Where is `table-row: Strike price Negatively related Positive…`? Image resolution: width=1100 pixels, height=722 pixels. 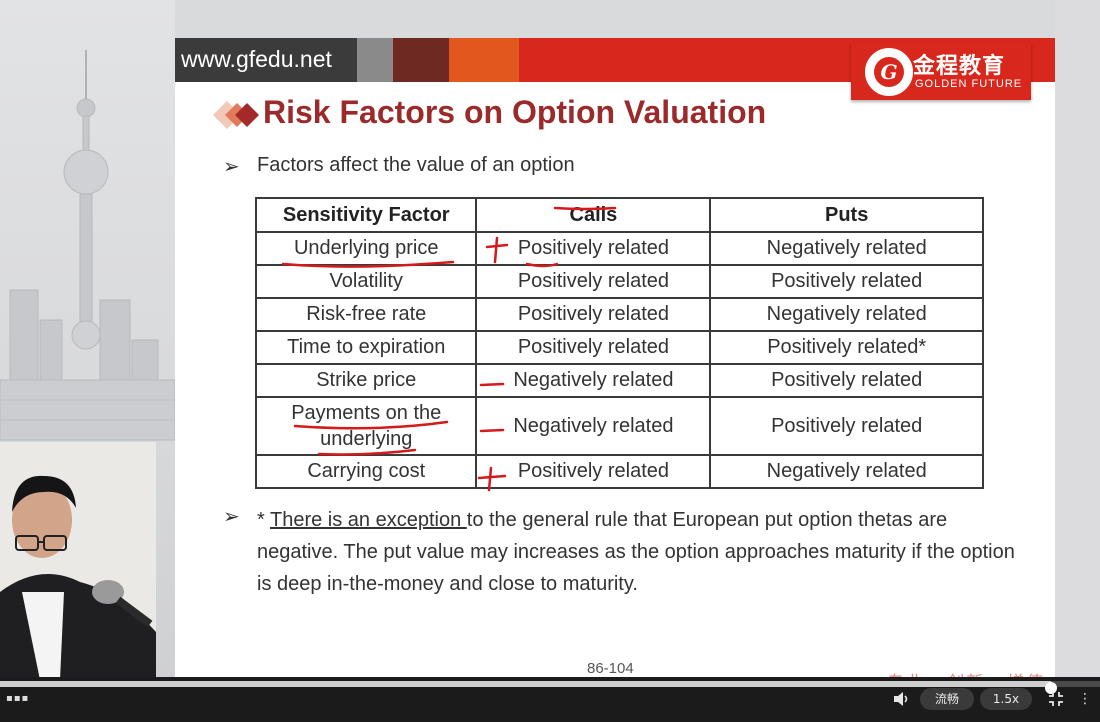
table-row: Strike price Negatively related Positive… is located at coordinates (619, 380).